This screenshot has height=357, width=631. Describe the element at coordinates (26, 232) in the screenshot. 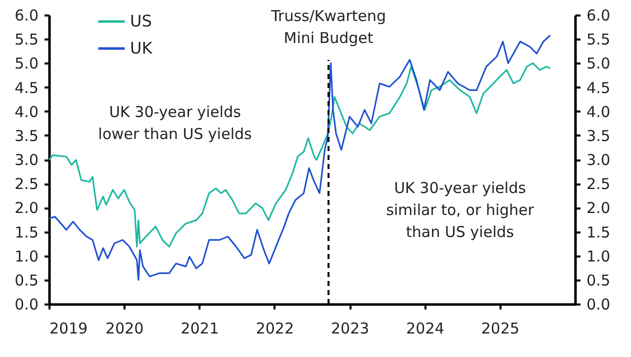

I see `y-tick-label: 1.5` at that location.